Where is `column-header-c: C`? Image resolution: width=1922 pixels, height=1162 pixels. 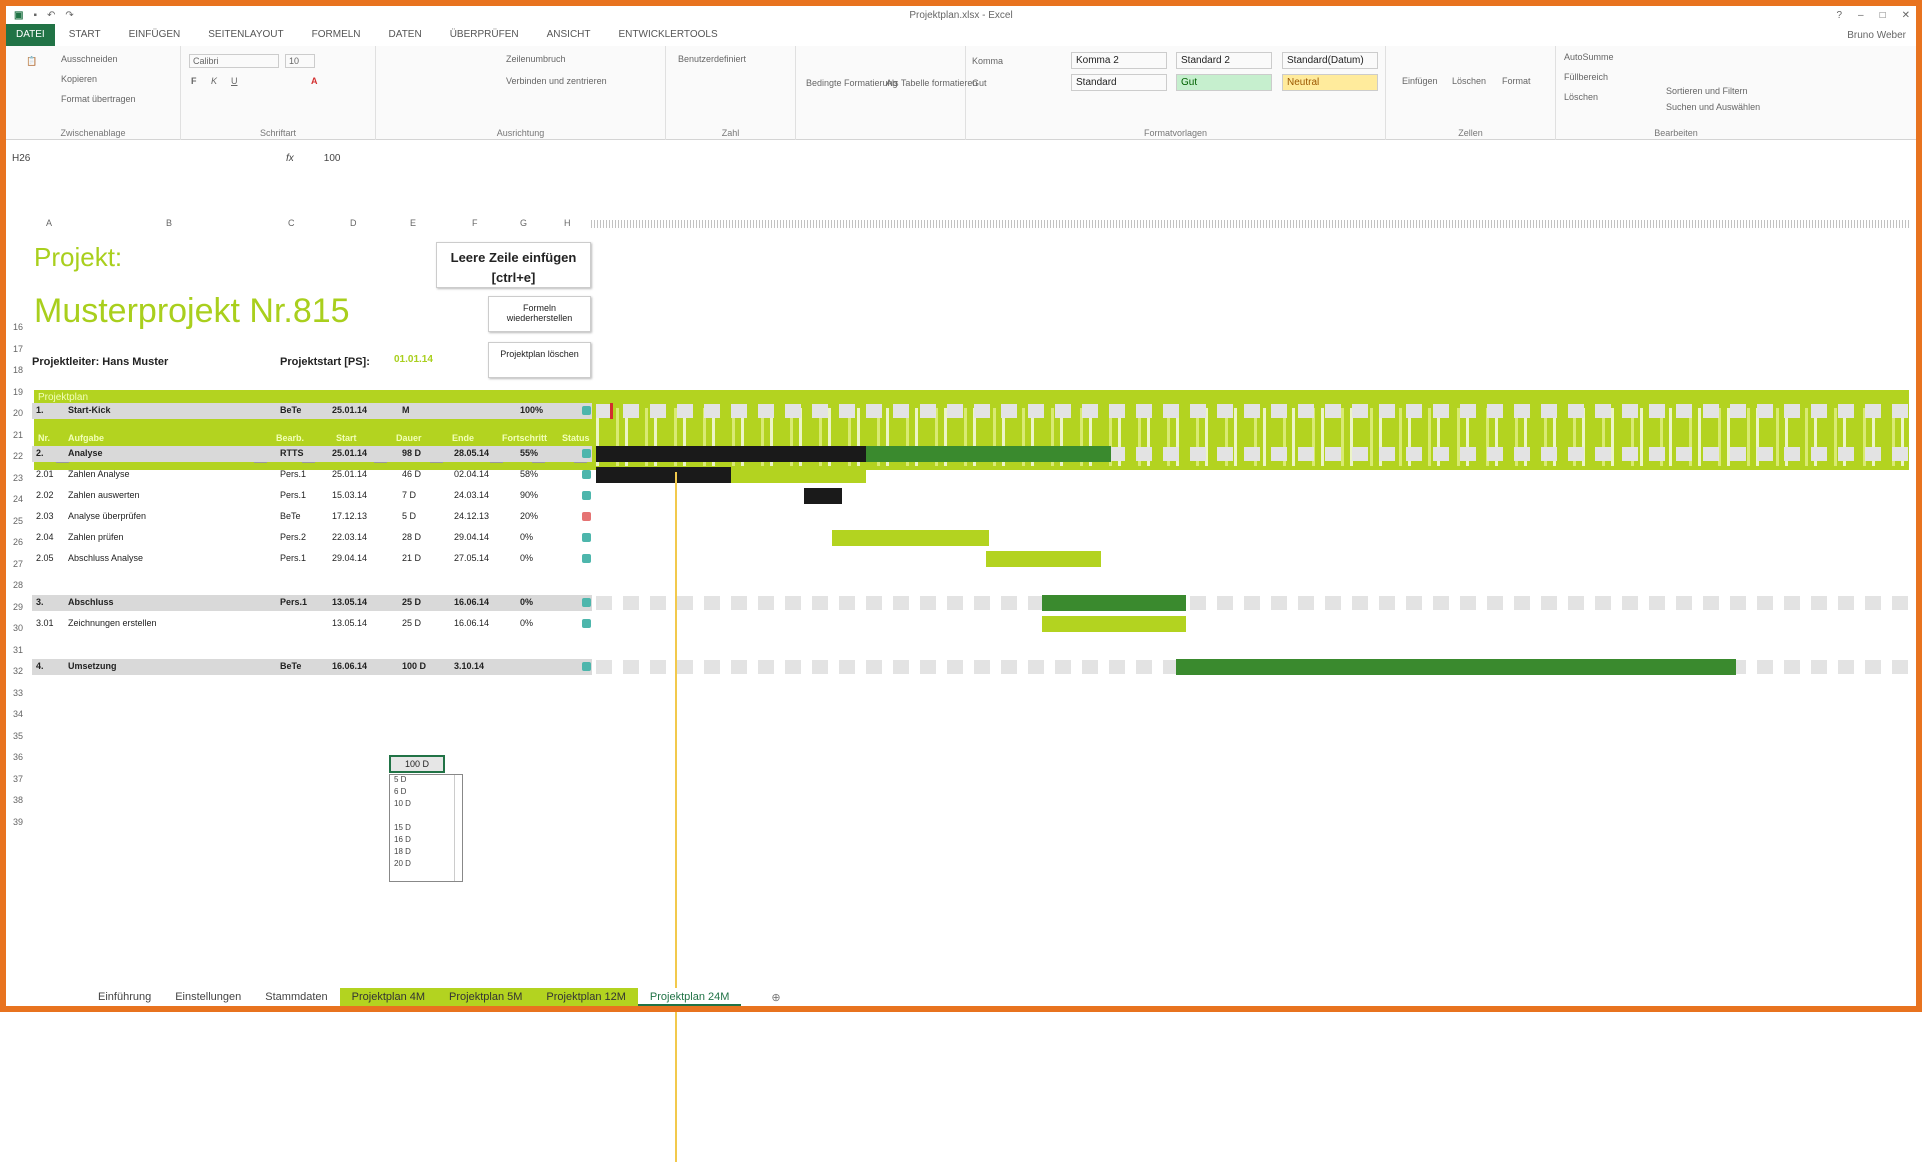 column-header-c: C is located at coordinates (291, 223).